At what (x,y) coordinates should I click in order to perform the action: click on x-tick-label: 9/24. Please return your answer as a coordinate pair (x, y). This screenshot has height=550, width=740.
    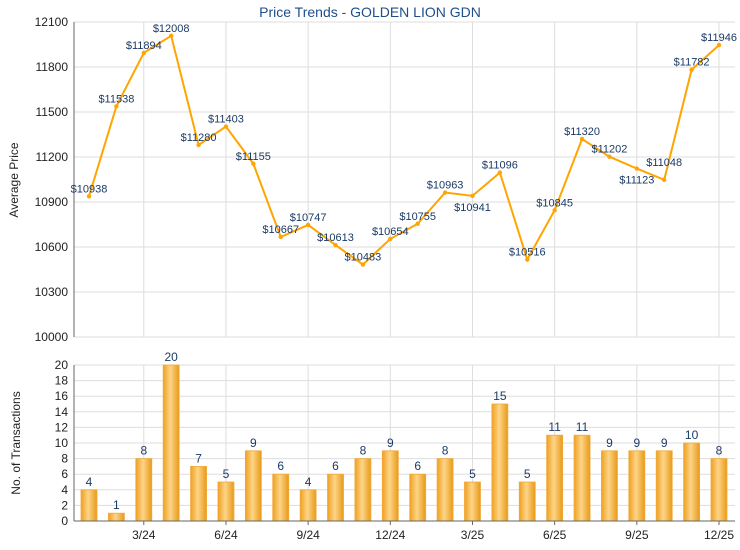
    Looking at the image, I should click on (308, 535).